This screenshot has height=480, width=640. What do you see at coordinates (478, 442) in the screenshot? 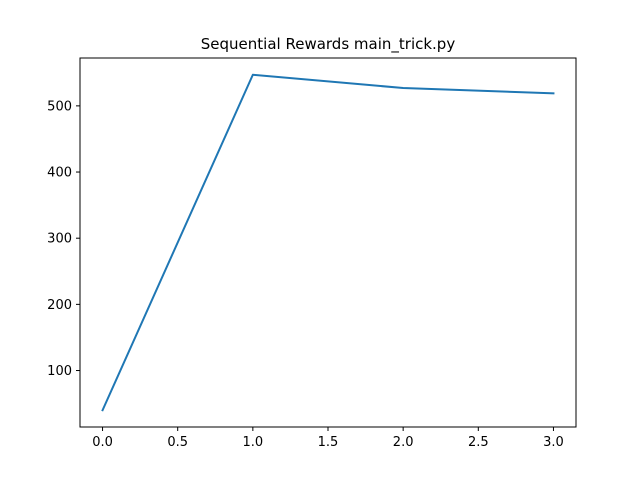
I see `x-tick-label: 2.5` at bounding box center [478, 442].